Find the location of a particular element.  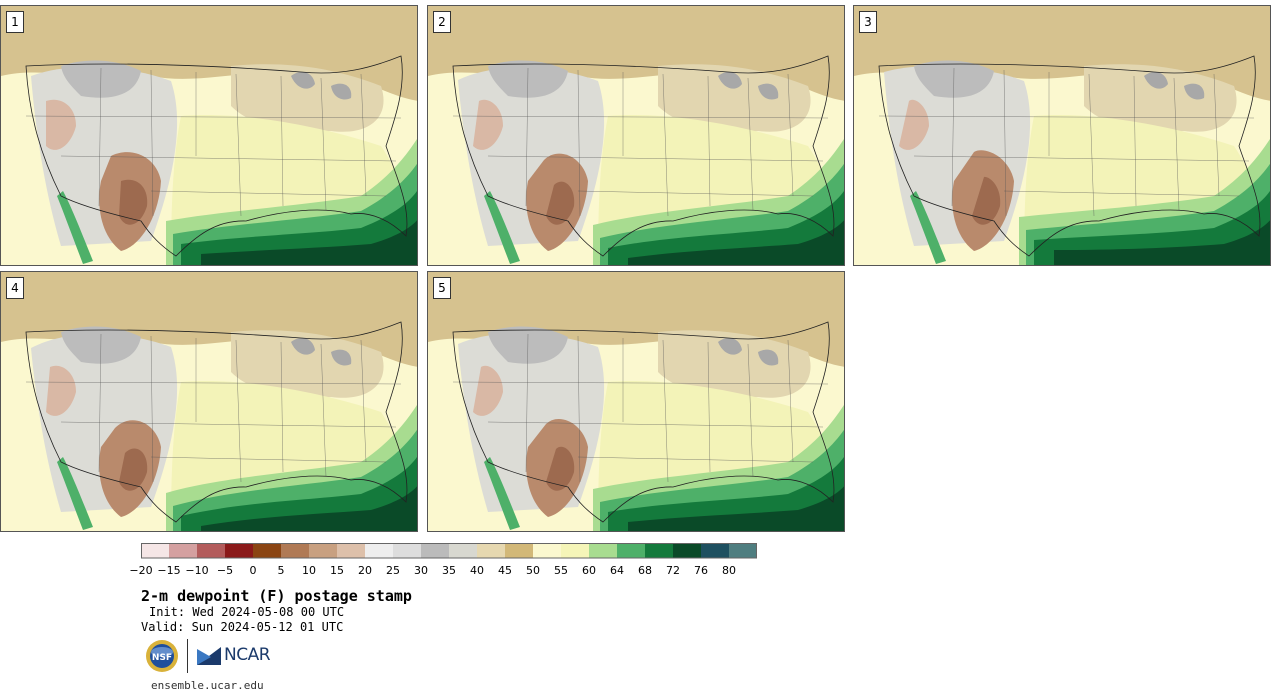

colorbar-tick-label: −20 is located at coordinates (141, 570).